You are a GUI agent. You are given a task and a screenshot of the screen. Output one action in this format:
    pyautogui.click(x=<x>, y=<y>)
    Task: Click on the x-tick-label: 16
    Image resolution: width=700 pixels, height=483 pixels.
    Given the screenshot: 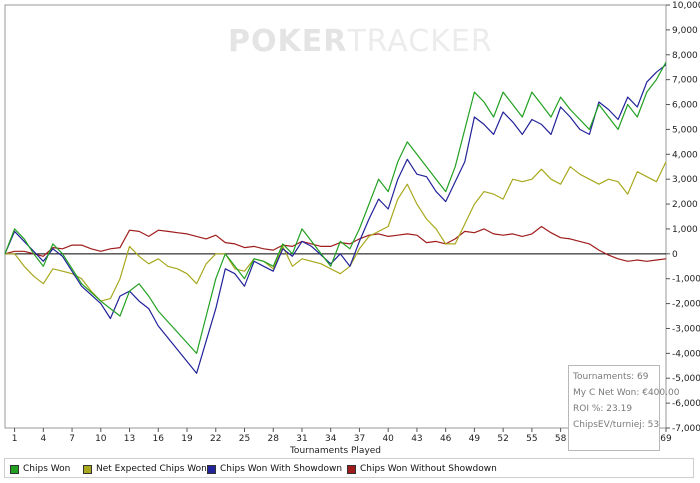 What is the action you would take?
    pyautogui.click(x=159, y=439)
    